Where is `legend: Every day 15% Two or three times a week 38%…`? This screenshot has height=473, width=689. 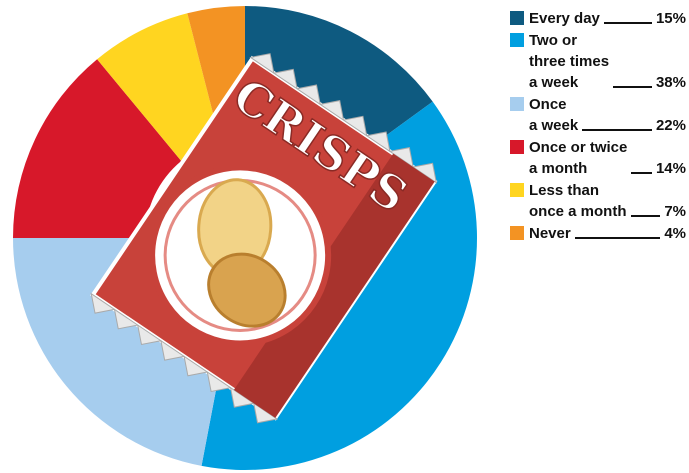 legend: Every day 15% Two or three times a week 38%… is located at coordinates (598, 126).